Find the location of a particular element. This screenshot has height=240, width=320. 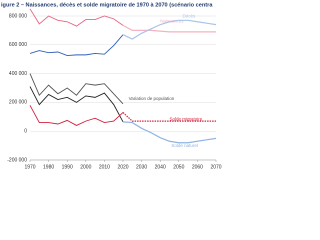

x-tick-label: 2070 is located at coordinates (215, 167).